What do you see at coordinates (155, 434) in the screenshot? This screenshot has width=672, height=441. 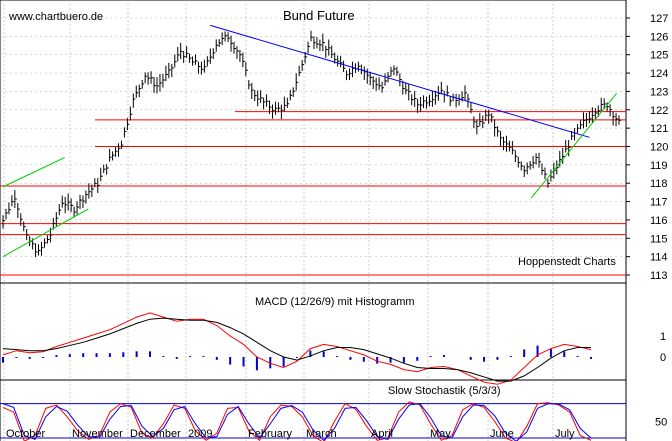 I see `x-label-2: December` at bounding box center [155, 434].